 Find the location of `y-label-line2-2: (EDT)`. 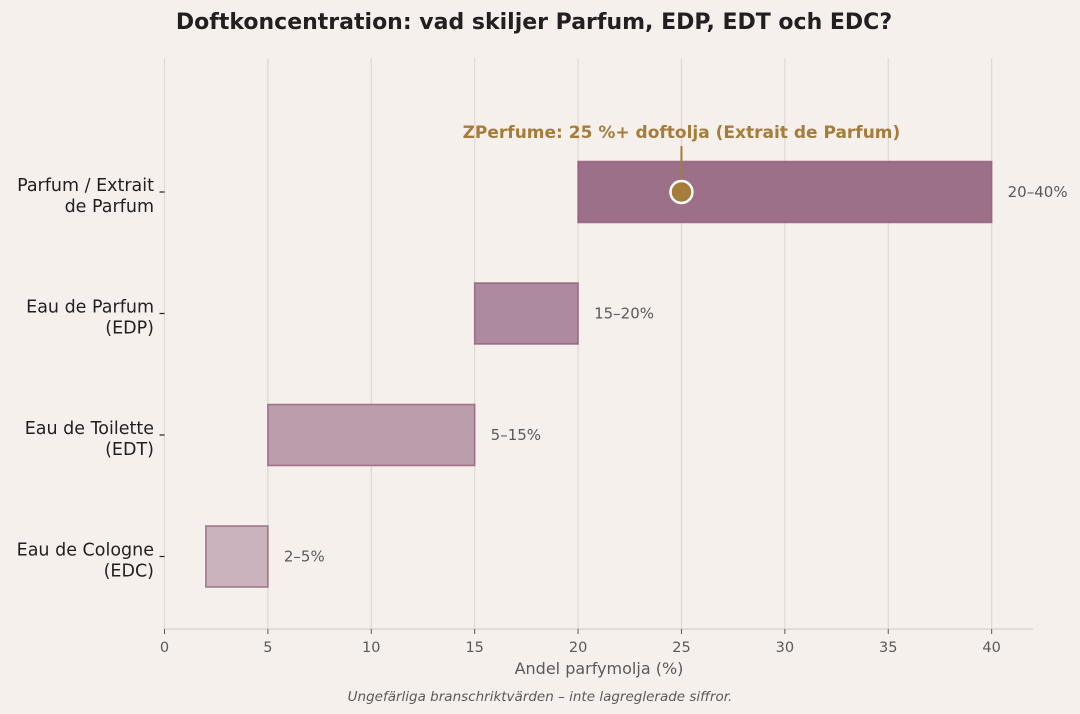

y-label-line2-2: (EDT) is located at coordinates (129, 450).